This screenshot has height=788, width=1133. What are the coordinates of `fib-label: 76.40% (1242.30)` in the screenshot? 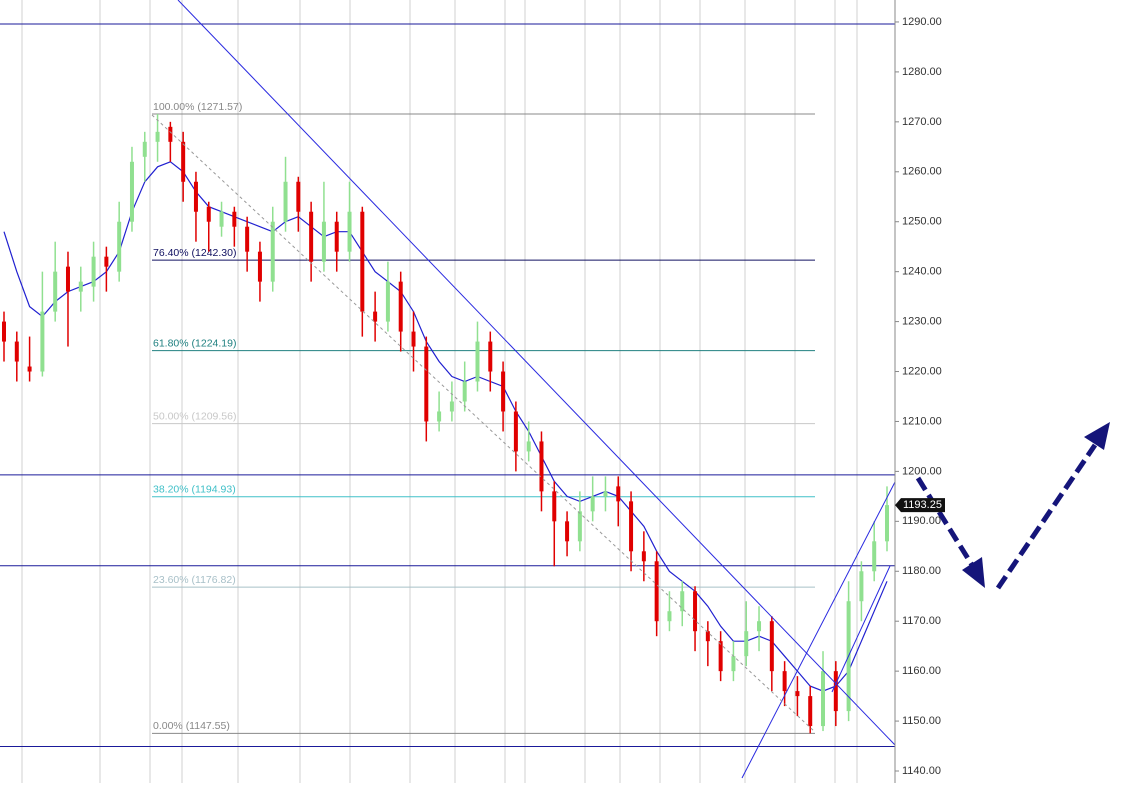 It's located at (194, 253).